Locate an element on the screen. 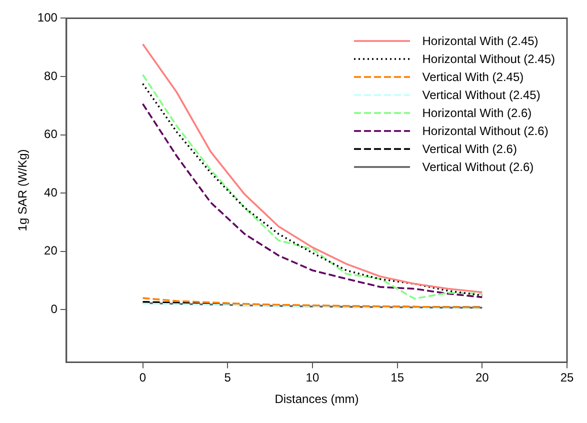  x-tick-label: 10 is located at coordinates (313, 377).